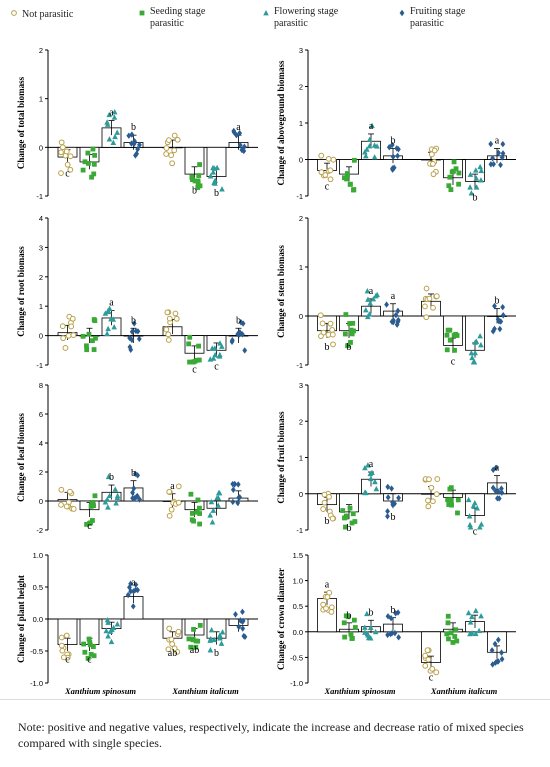 The width and height of the screenshot is (550, 767). What do you see at coordinates (298, 606) in the screenshot?
I see `y-tick-label: 0.5` at bounding box center [298, 606].